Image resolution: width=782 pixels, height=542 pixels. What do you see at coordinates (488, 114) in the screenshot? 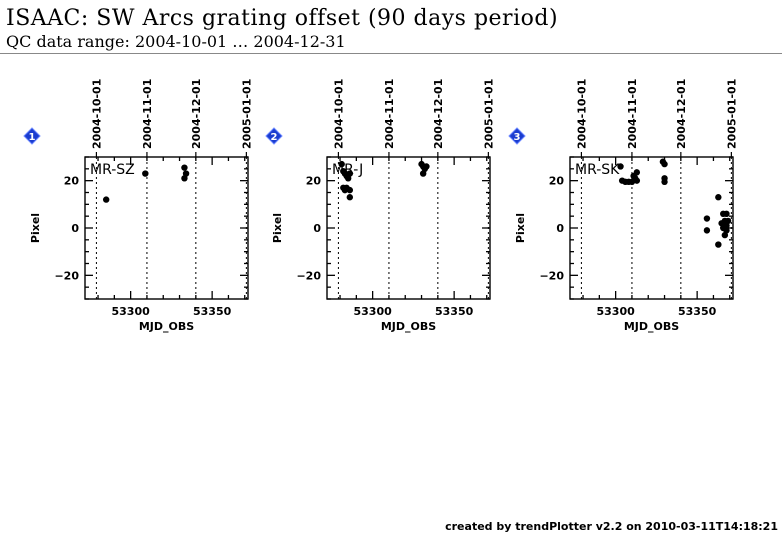
I see `chart-2-date-label: 2005-01-01` at bounding box center [488, 114].